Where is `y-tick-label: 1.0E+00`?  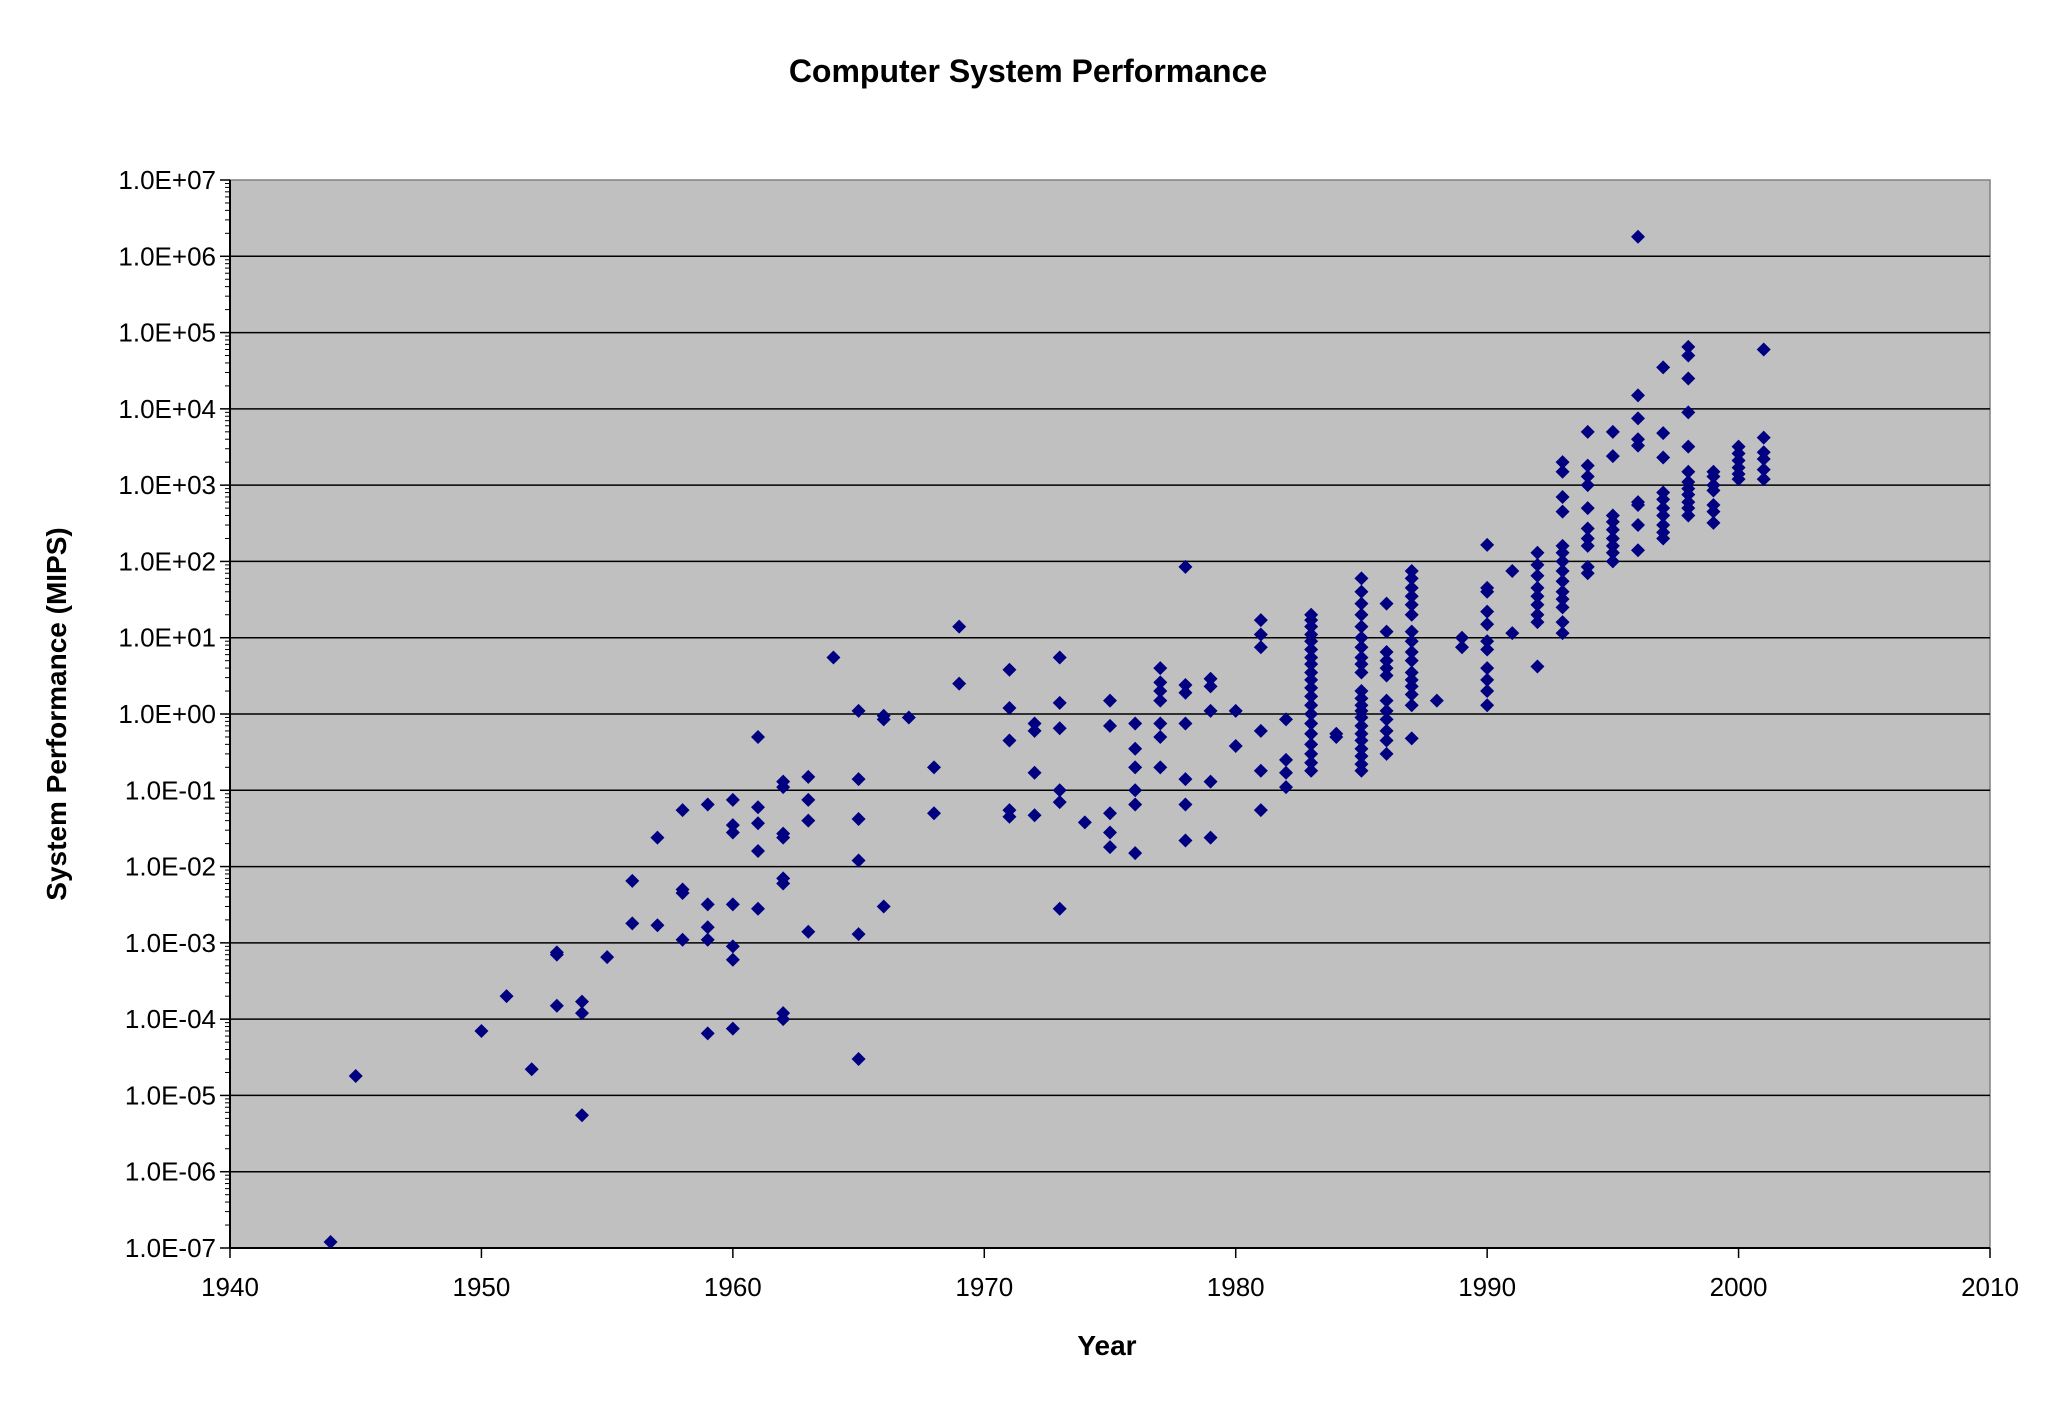 y-tick-label: 1.0E+00 is located at coordinates (167, 714).